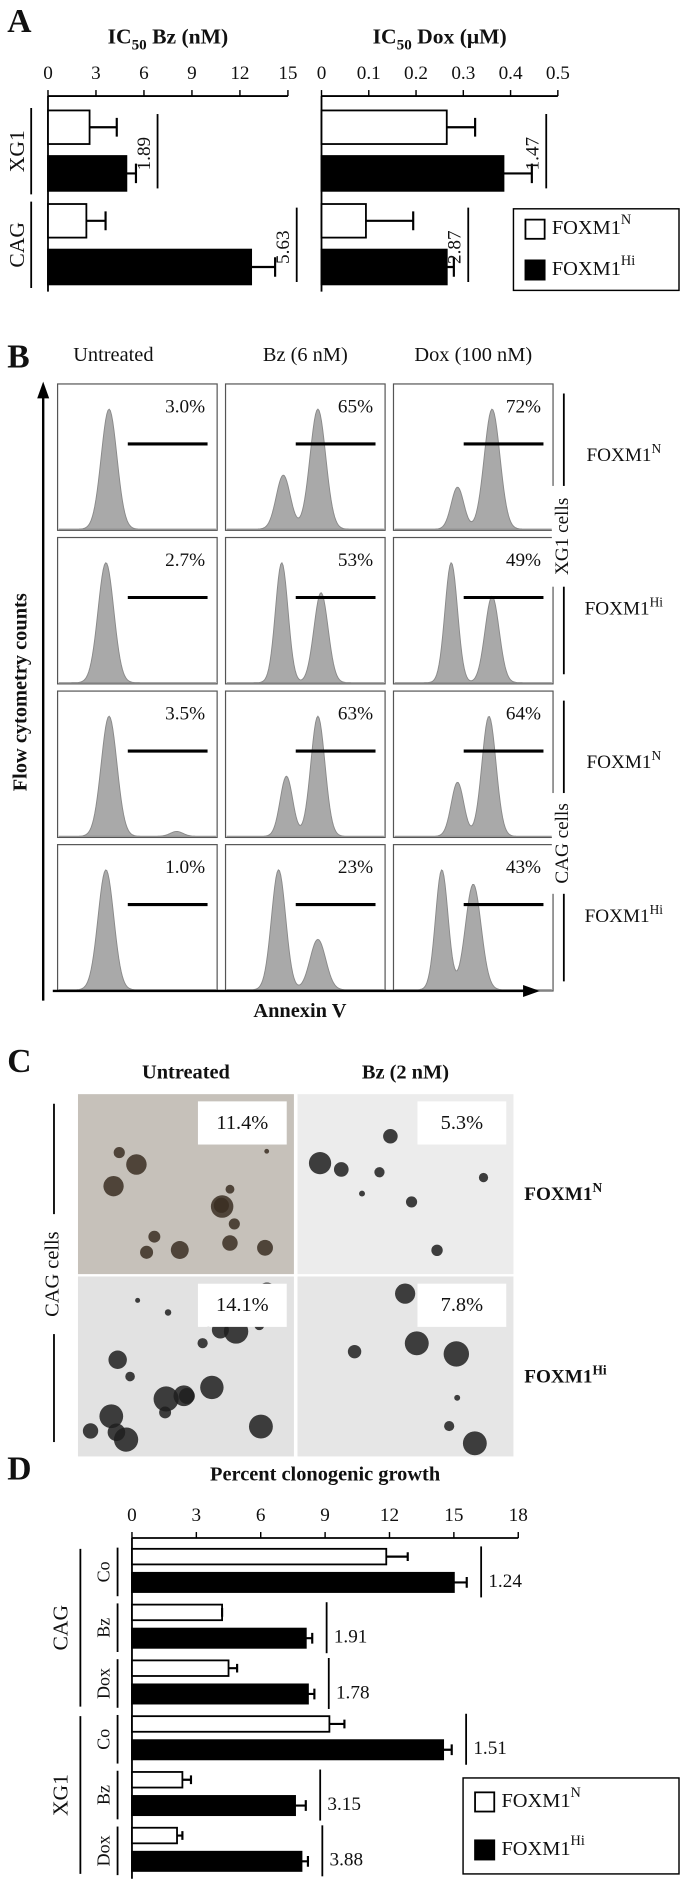 The height and width of the screenshot is (1886, 685). Describe the element at coordinates (462, 1305) in the screenshot. I see `percent-label: 7.8%` at that location.